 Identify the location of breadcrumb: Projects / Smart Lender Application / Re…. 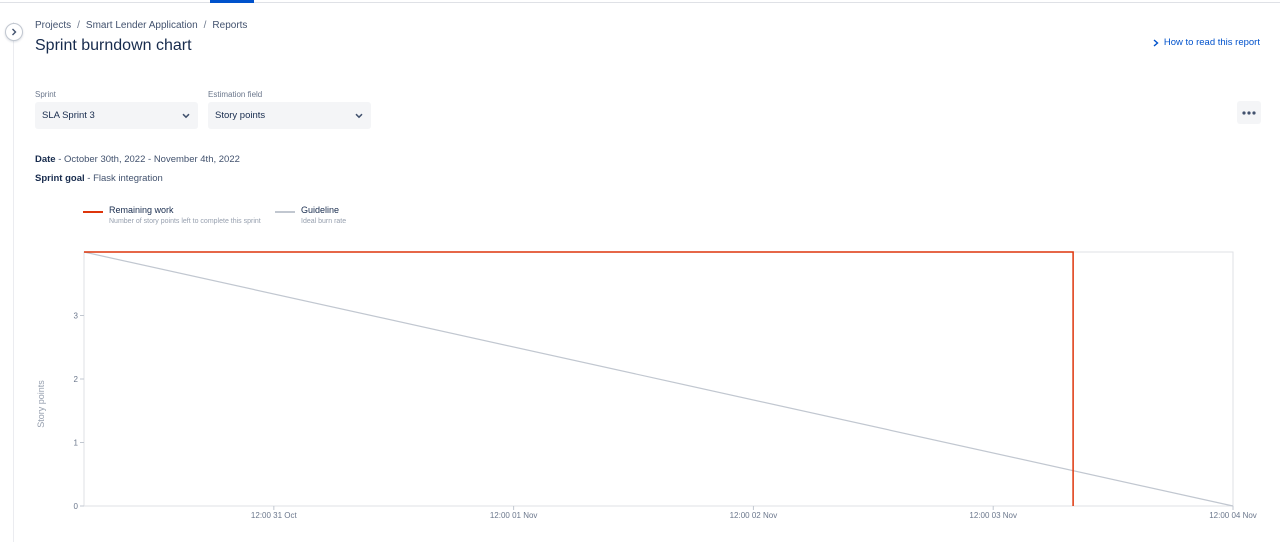
(141, 25).